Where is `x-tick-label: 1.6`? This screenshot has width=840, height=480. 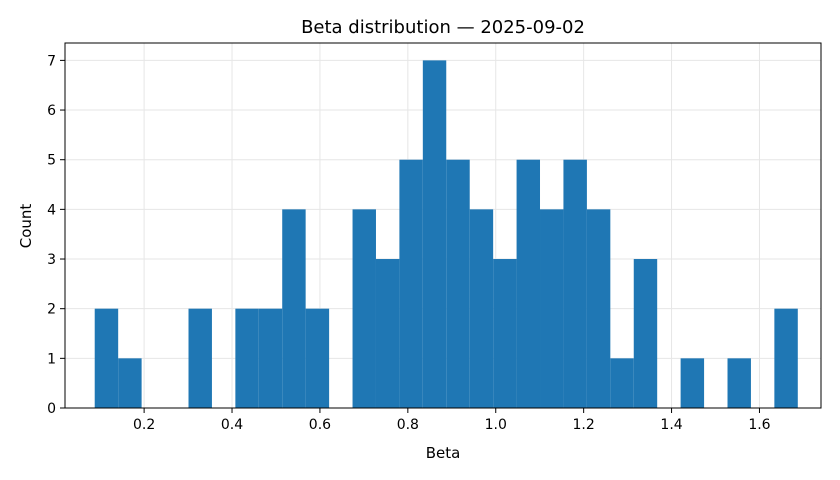 x-tick-label: 1.6 is located at coordinates (759, 425).